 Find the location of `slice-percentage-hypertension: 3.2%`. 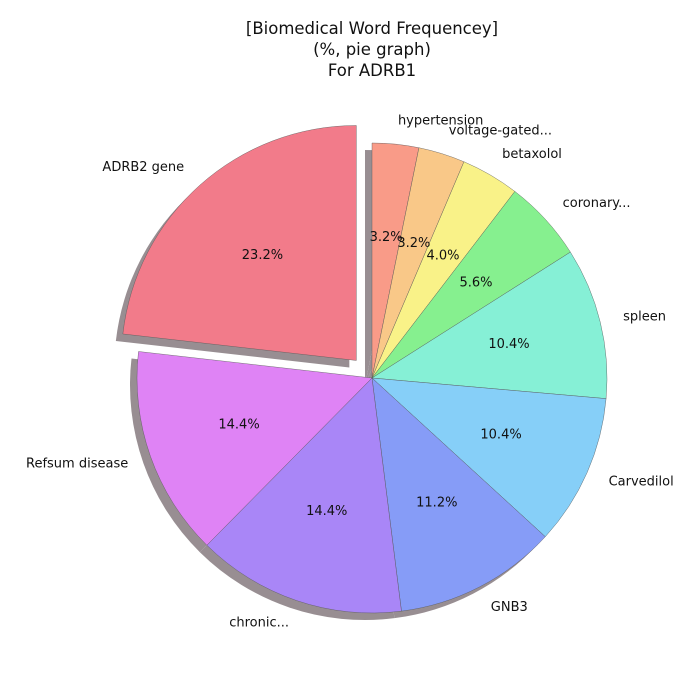

slice-percentage-hypertension: 3.2% is located at coordinates (386, 237).